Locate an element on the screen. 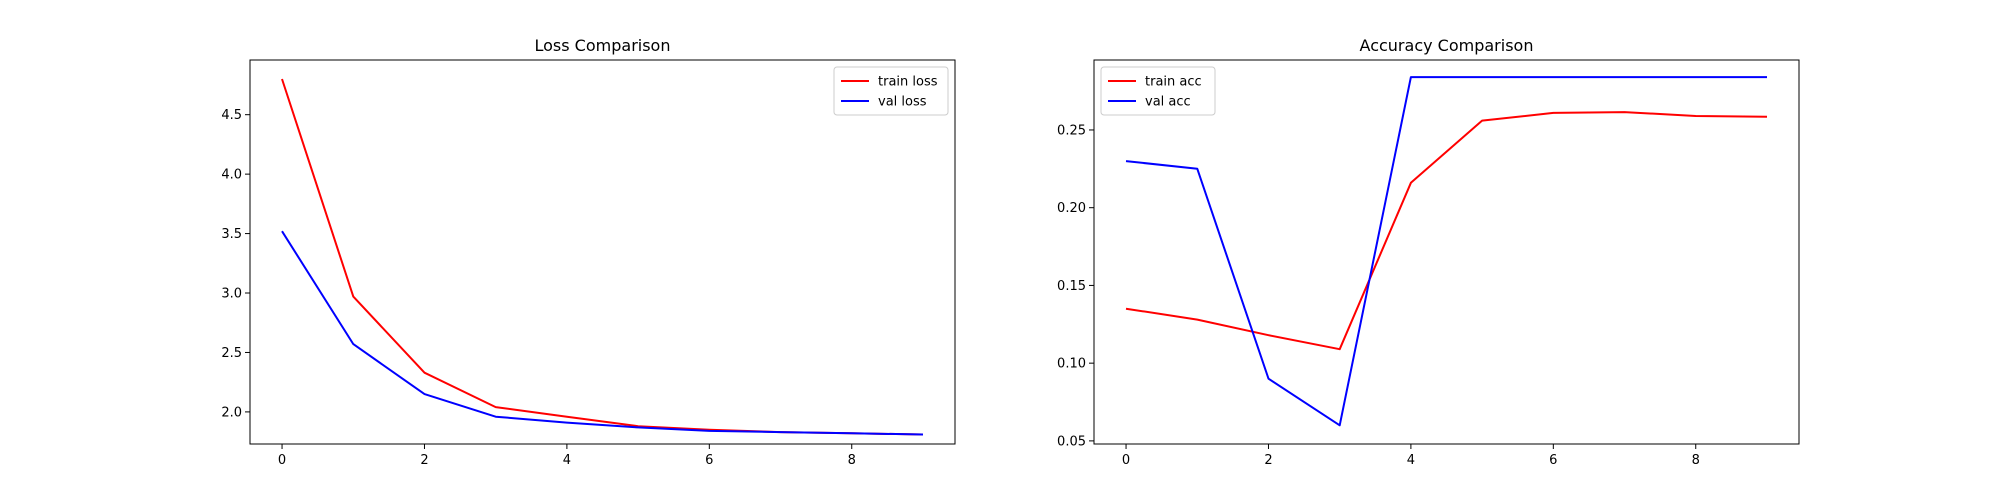 Image resolution: width=2000 pixels, height=500 pixels. y-tick-label: 0.15 is located at coordinates (1071, 286).